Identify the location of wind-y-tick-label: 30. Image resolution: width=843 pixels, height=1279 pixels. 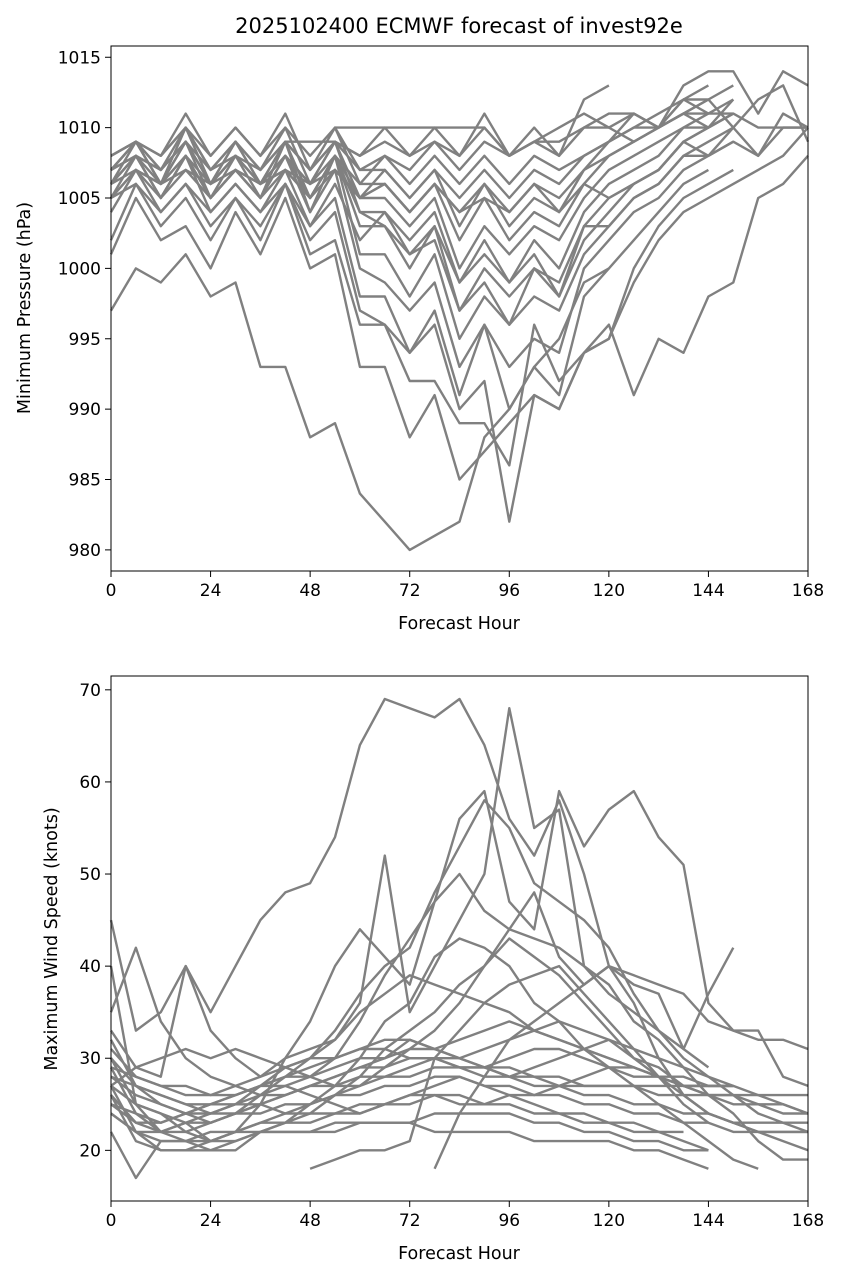
(90, 1059).